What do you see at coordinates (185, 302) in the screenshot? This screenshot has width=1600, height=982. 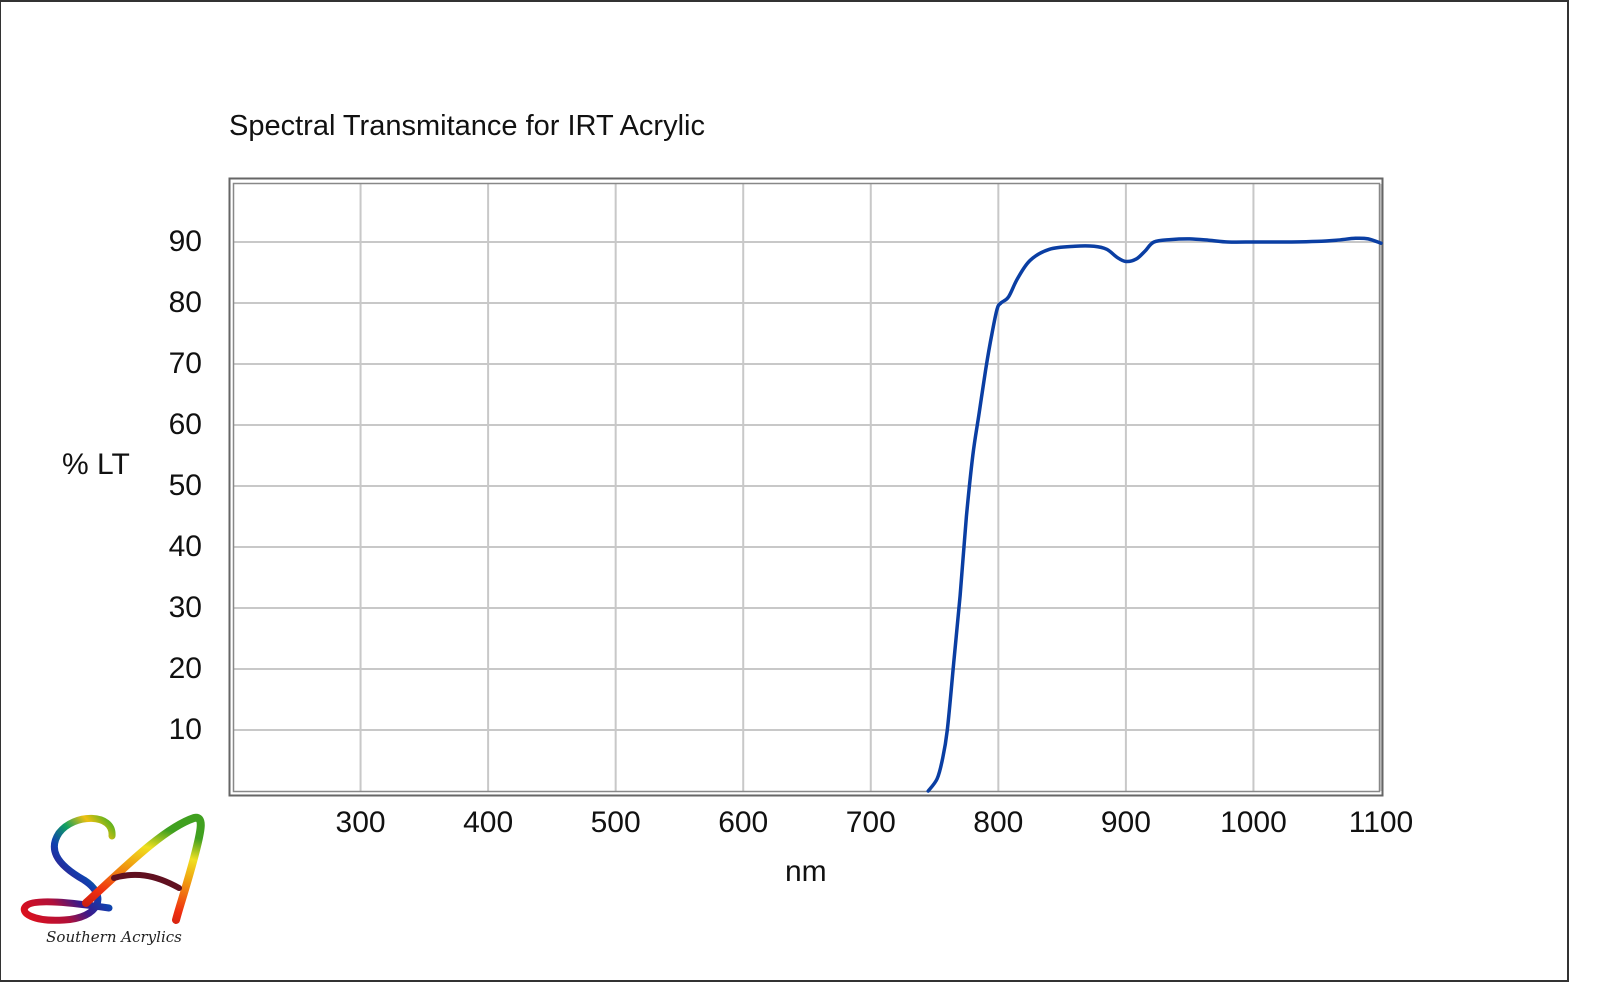 I see `y-tick-label: 80` at bounding box center [185, 302].